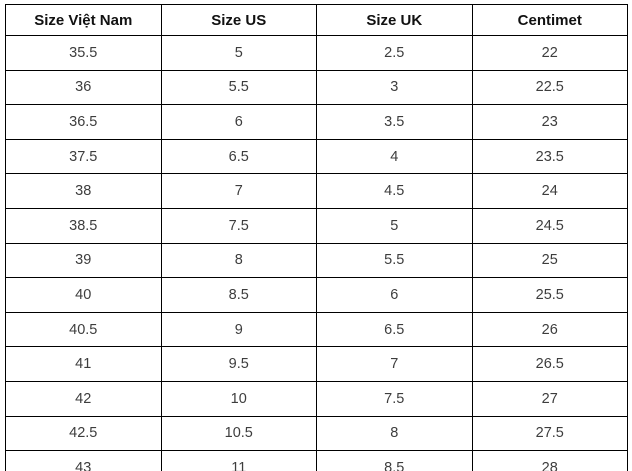 The image size is (632, 471). I want to click on table-cell: 26, so click(549, 329).